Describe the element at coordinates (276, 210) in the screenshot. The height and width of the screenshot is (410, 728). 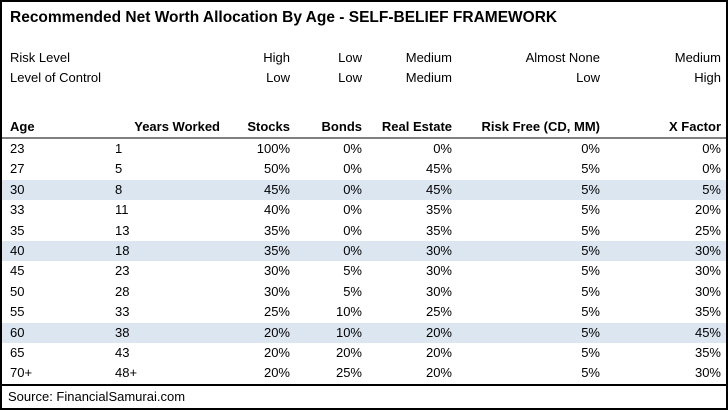
I see `cell-stocks: 40%` at that location.